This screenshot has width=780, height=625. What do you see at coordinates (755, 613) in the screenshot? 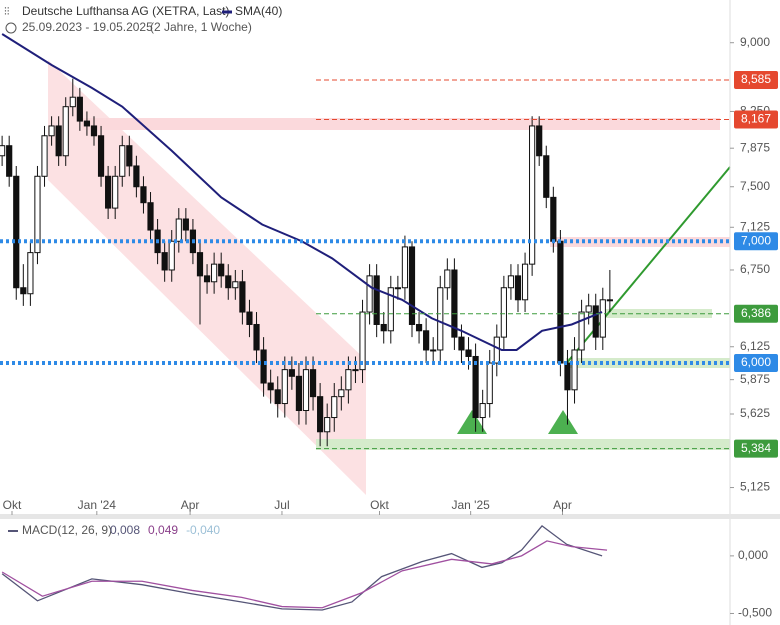
I see `y-tick-label: -0,500` at bounding box center [755, 613].